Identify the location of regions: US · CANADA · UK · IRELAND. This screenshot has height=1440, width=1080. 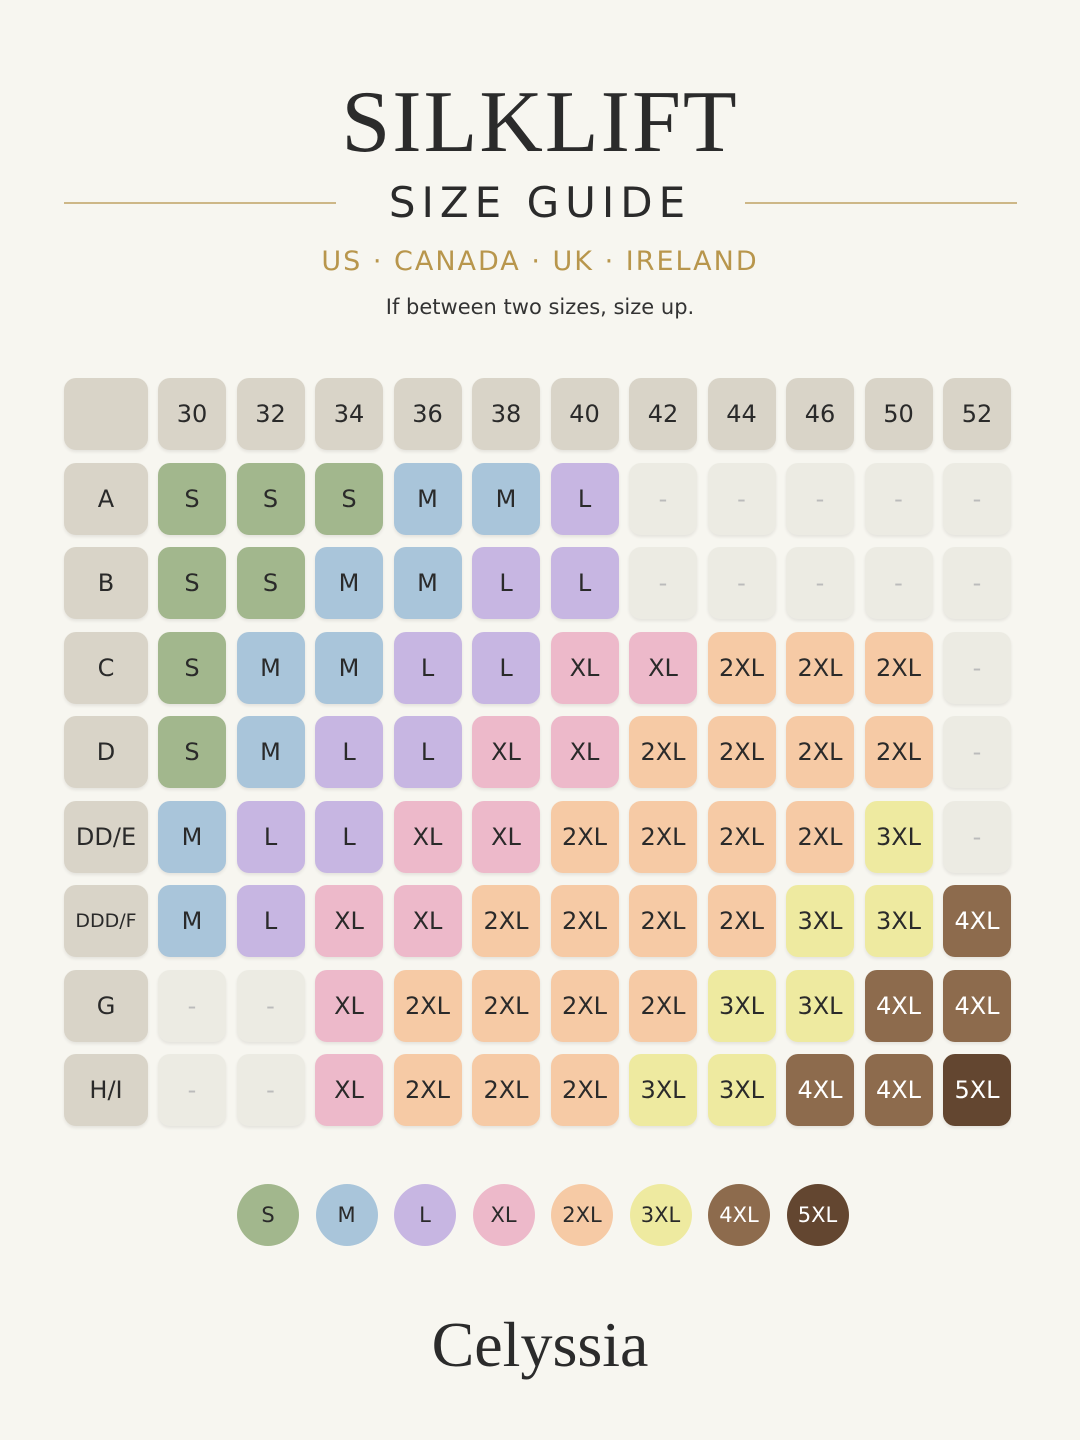
(540, 261).